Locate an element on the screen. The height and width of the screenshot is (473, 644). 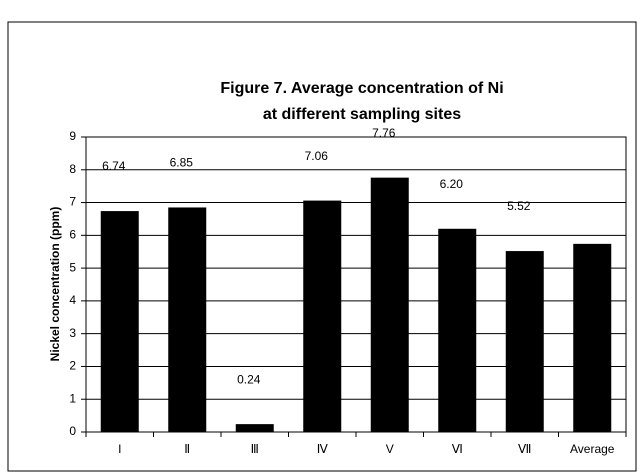
y-axis-label: Nickel concentration (ppm) is located at coordinates (55, 284).